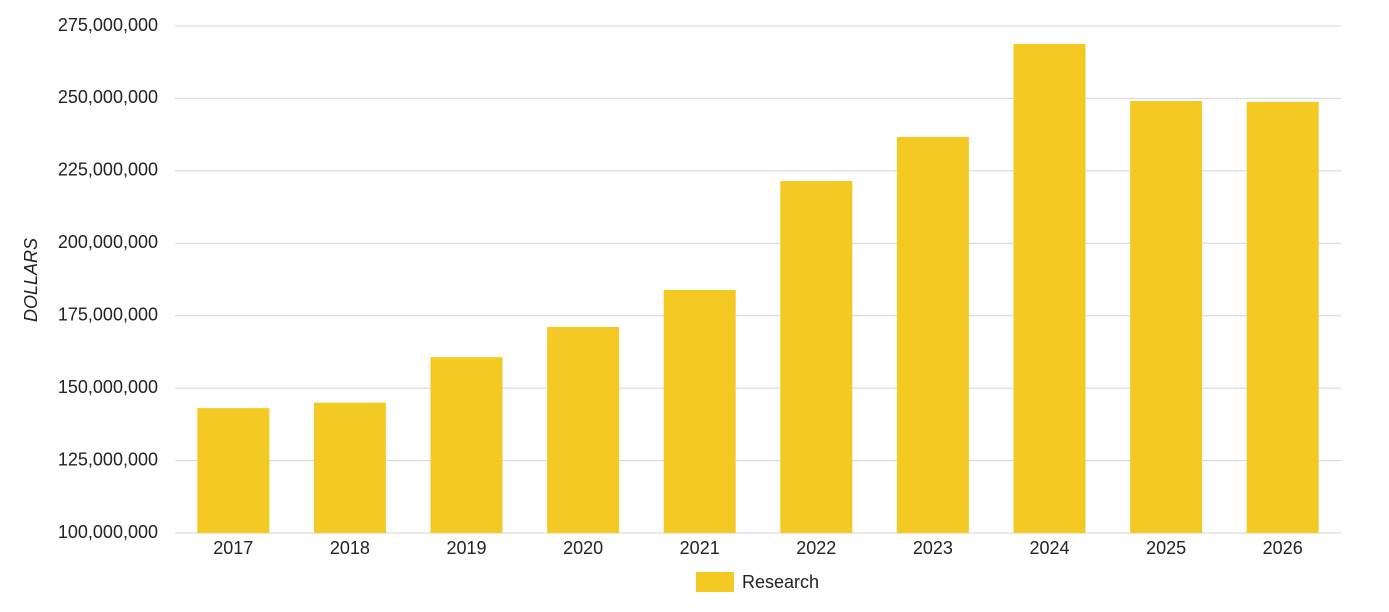 The image size is (1389, 612). What do you see at coordinates (466, 548) in the screenshot?
I see `x-tick-label: 2019` at bounding box center [466, 548].